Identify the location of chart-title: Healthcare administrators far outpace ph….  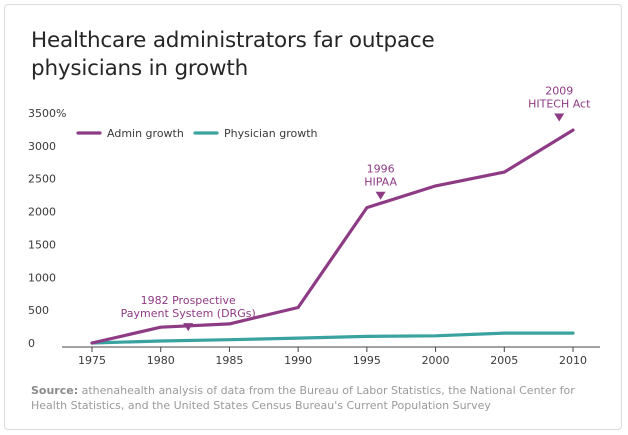
(311, 55).